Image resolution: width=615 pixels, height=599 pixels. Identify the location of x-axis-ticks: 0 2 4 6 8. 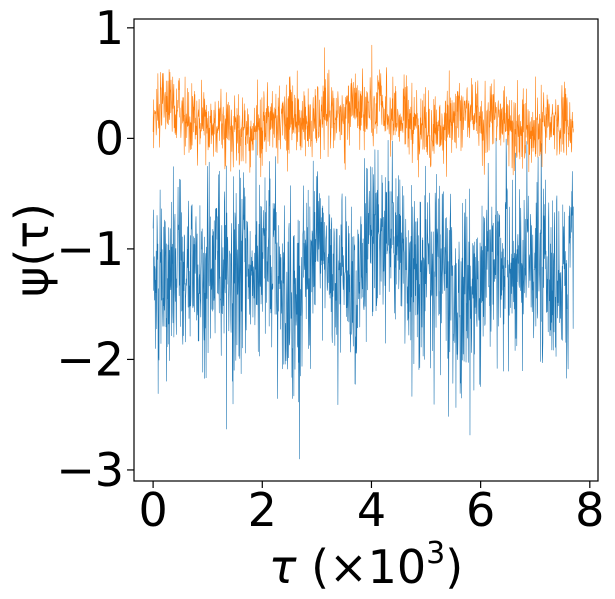
(371, 509).